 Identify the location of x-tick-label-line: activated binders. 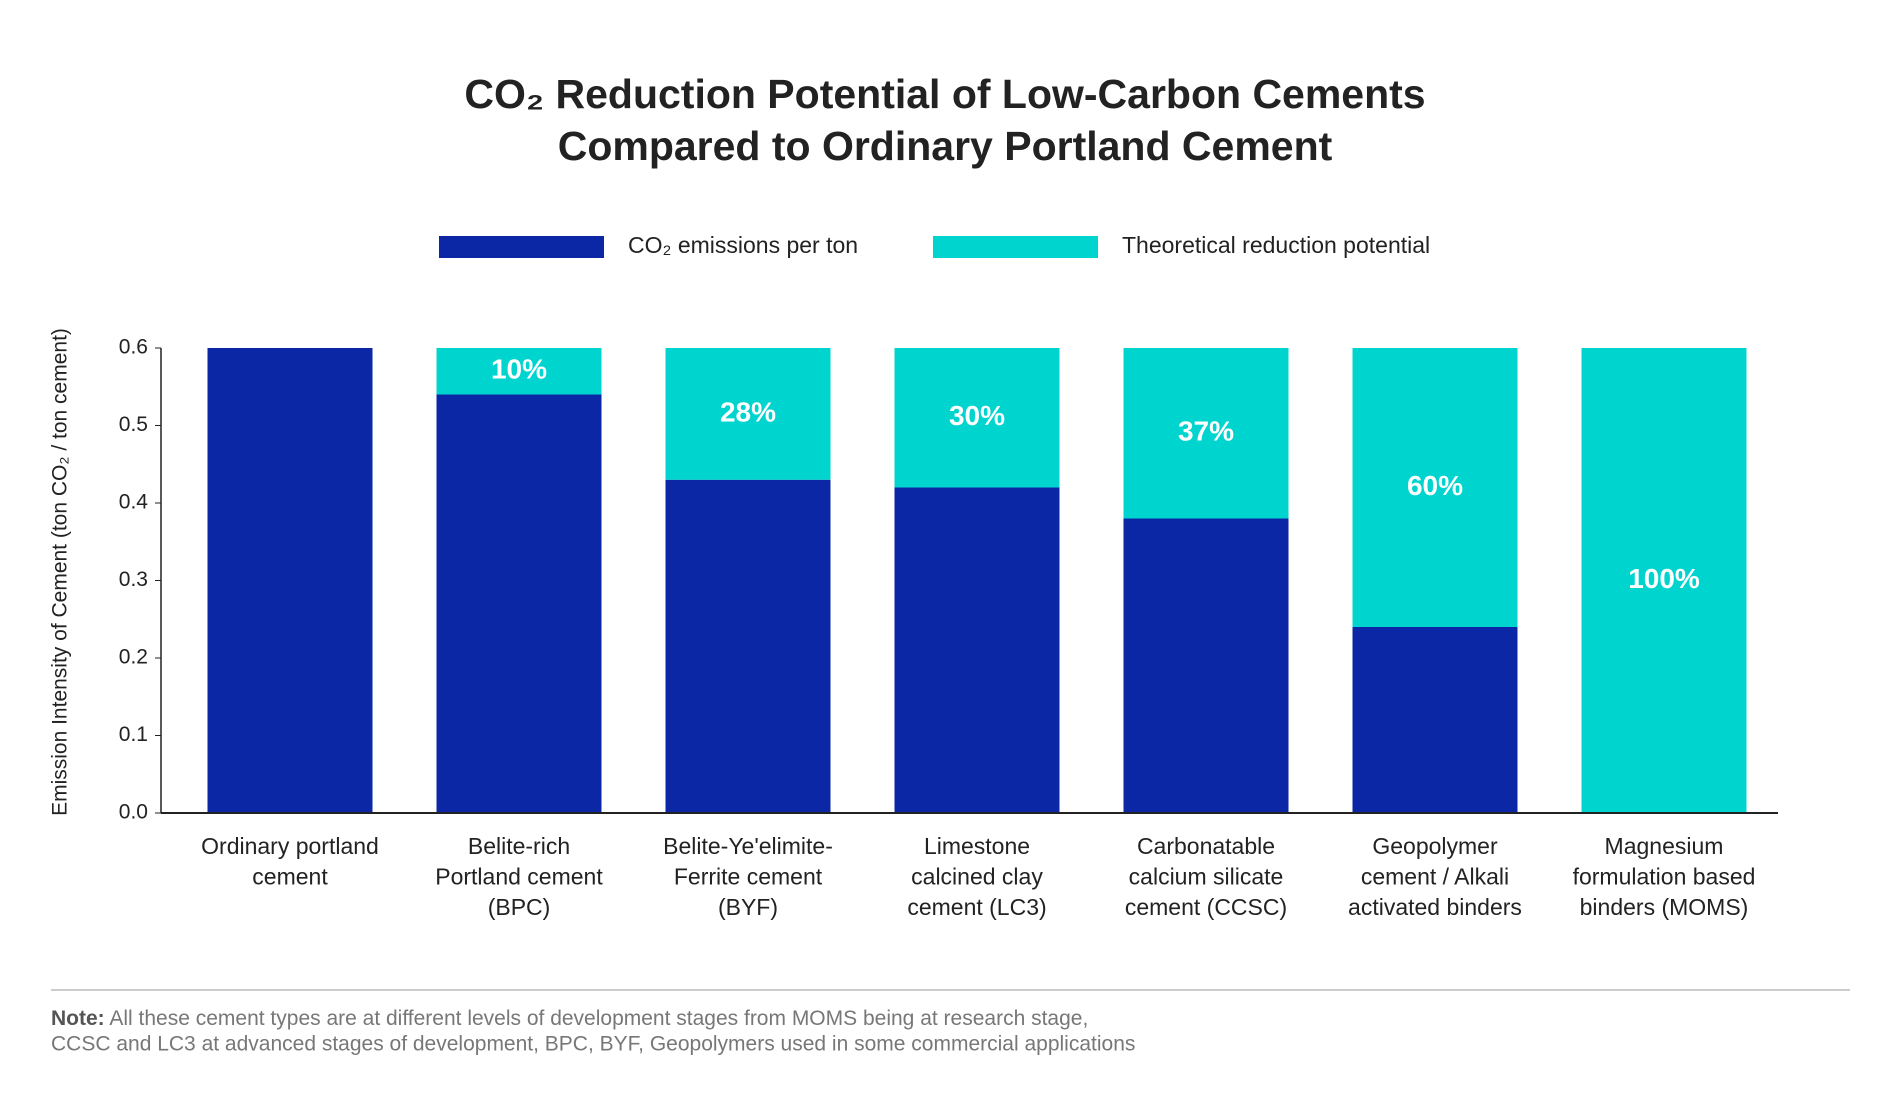
(1435, 907).